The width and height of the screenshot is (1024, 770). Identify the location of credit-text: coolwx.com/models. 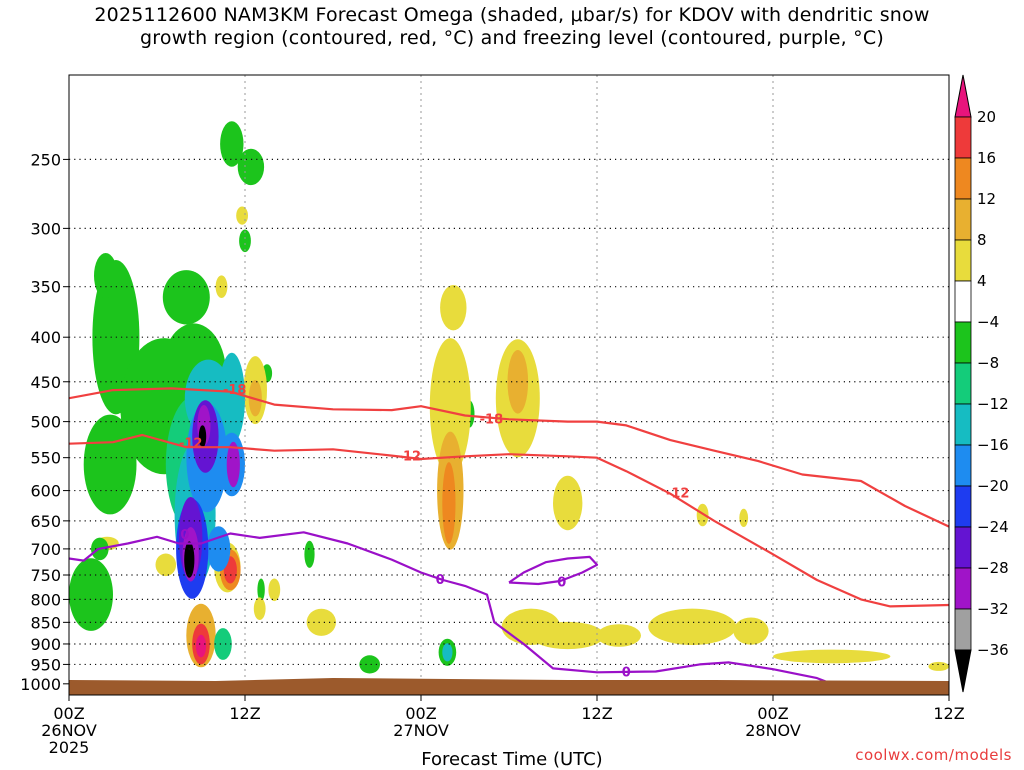
(933, 755).